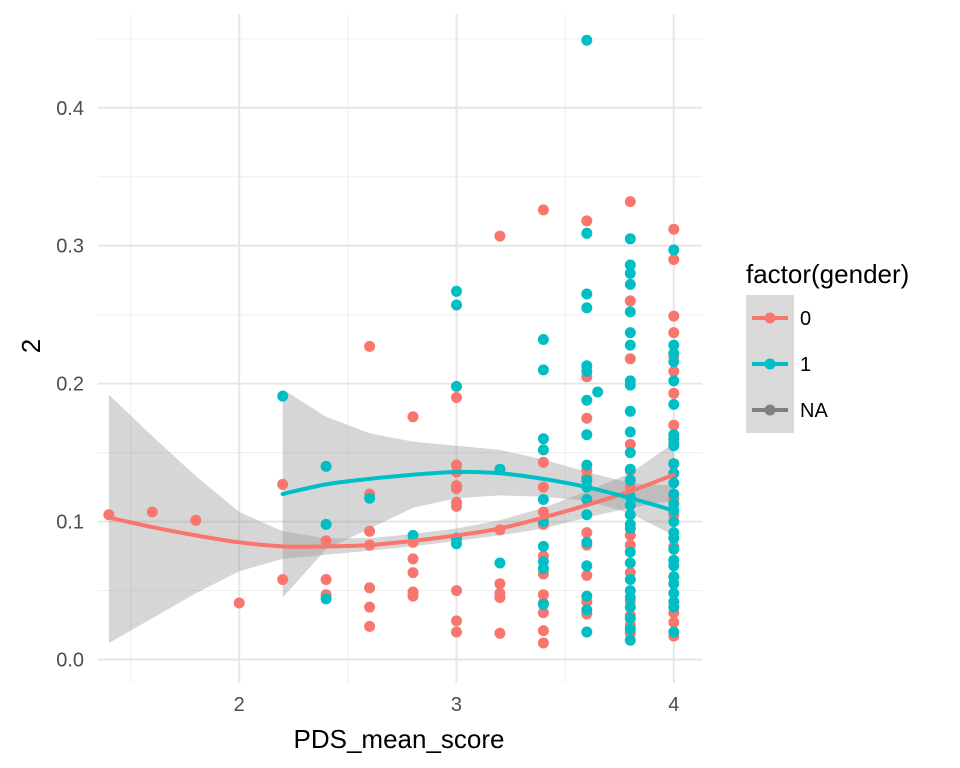 The height and width of the screenshot is (768, 960). What do you see at coordinates (673, 705) in the screenshot?
I see `x-tick-label: 4` at bounding box center [673, 705].